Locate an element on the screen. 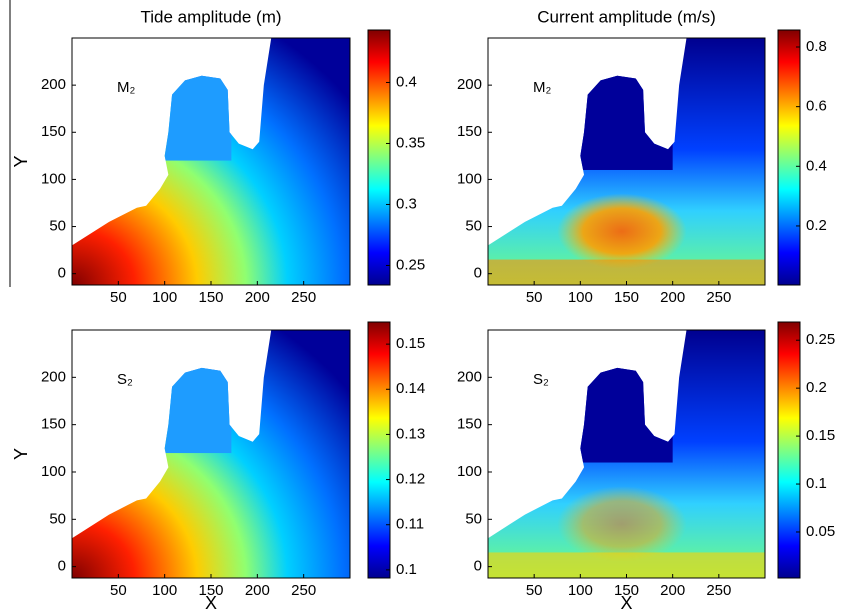 The width and height of the screenshot is (845, 615). colorbar-tick-label: 0.12 is located at coordinates (410, 479).